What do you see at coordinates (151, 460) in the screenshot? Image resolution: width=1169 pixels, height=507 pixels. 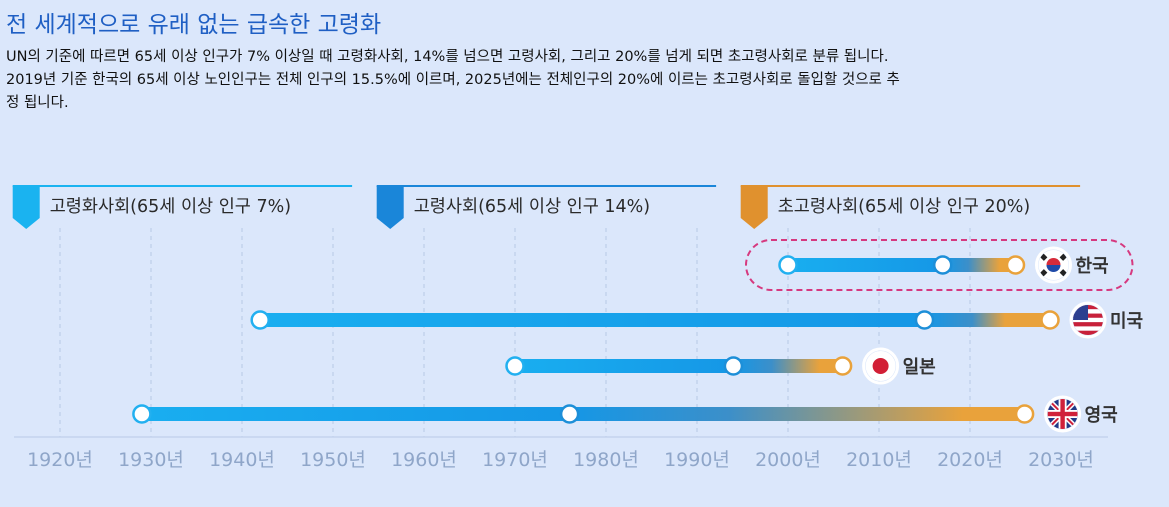 I see `x-tick-label: 1930년` at bounding box center [151, 460].